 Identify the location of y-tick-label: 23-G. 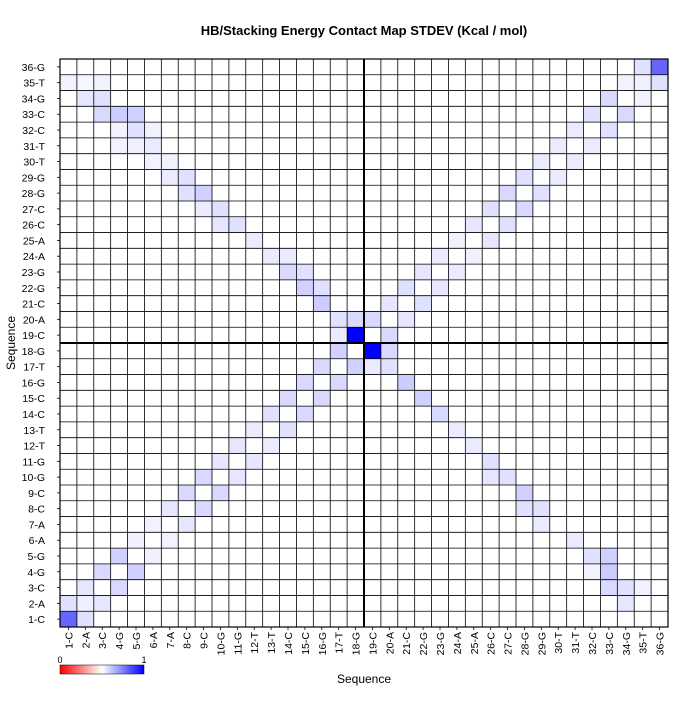
(33, 273).